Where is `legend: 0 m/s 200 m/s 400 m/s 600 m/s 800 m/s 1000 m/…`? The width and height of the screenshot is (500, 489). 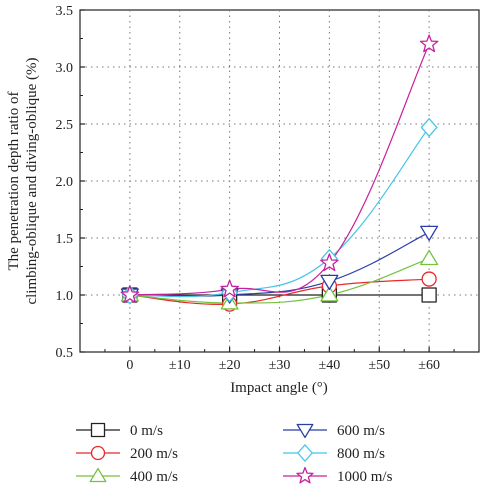
legend: 0 m/s 200 m/s 400 m/s 600 m/s 800 m/s 1000 m/… is located at coordinates (234, 453).